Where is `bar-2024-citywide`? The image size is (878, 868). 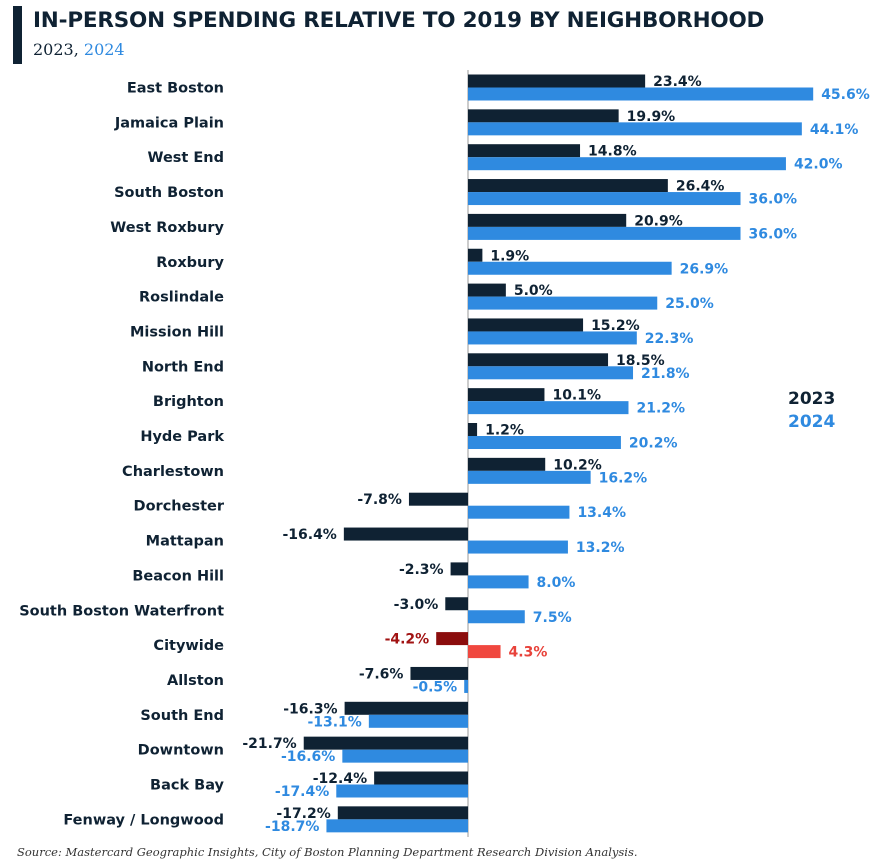
bar-2024-citywide is located at coordinates (484, 652).